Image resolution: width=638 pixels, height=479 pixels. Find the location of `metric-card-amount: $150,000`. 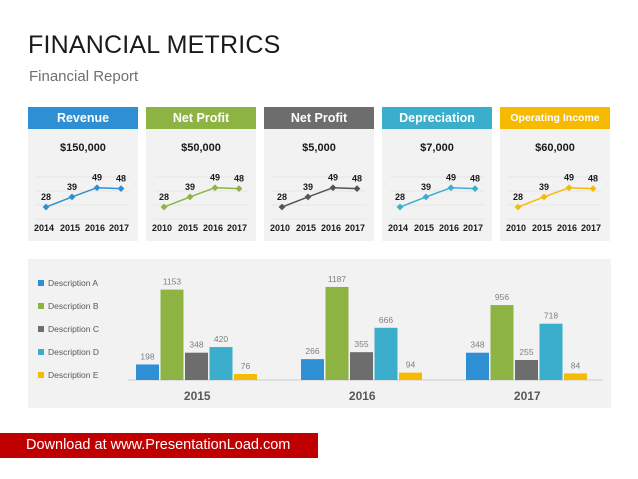

metric-card-amount: $150,000 is located at coordinates (83, 148).